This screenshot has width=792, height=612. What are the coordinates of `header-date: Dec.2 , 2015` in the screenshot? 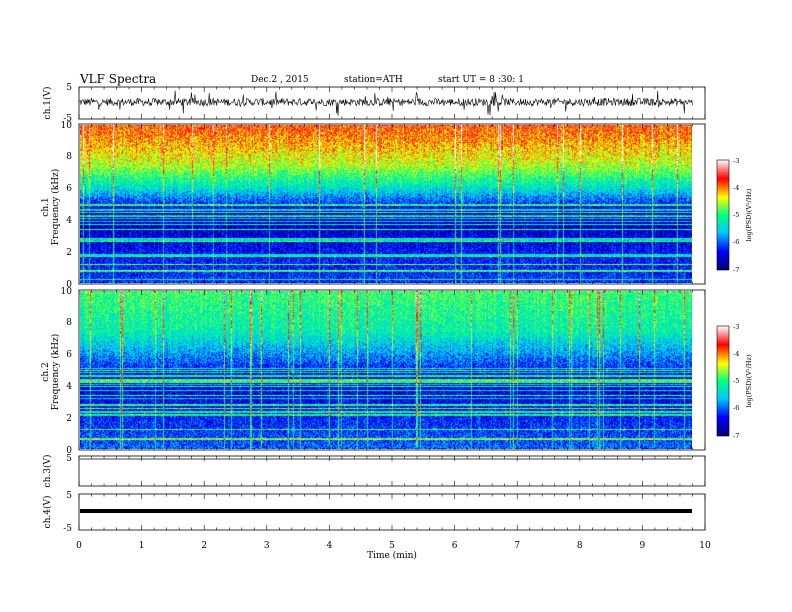 It's located at (280, 80).